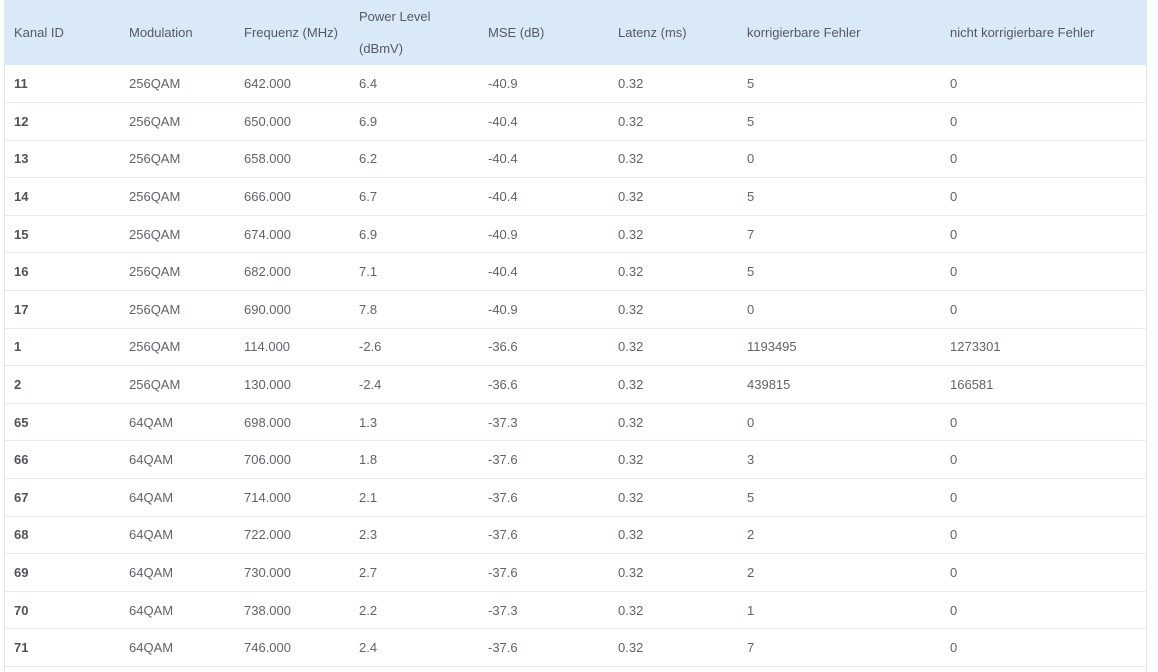  Describe the element at coordinates (503, 385) in the screenshot. I see `mse-cell: -36.6` at that location.